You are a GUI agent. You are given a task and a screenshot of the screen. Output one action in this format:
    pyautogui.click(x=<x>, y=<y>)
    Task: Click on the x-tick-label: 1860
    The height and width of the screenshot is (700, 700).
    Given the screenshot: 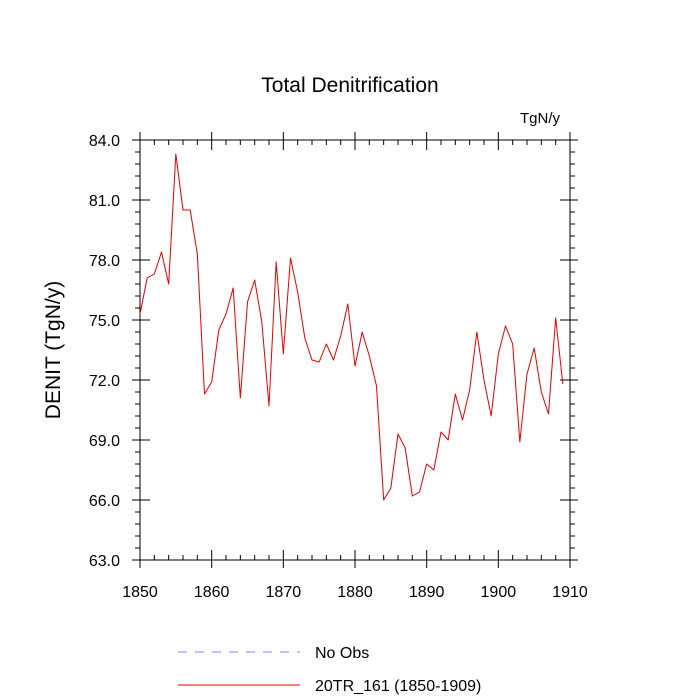 What is the action you would take?
    pyautogui.click(x=212, y=592)
    